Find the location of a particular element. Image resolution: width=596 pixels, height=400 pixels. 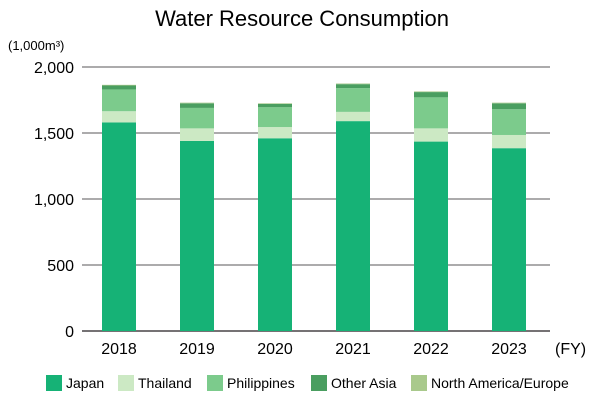

legend-label: Other Asia is located at coordinates (364, 383).